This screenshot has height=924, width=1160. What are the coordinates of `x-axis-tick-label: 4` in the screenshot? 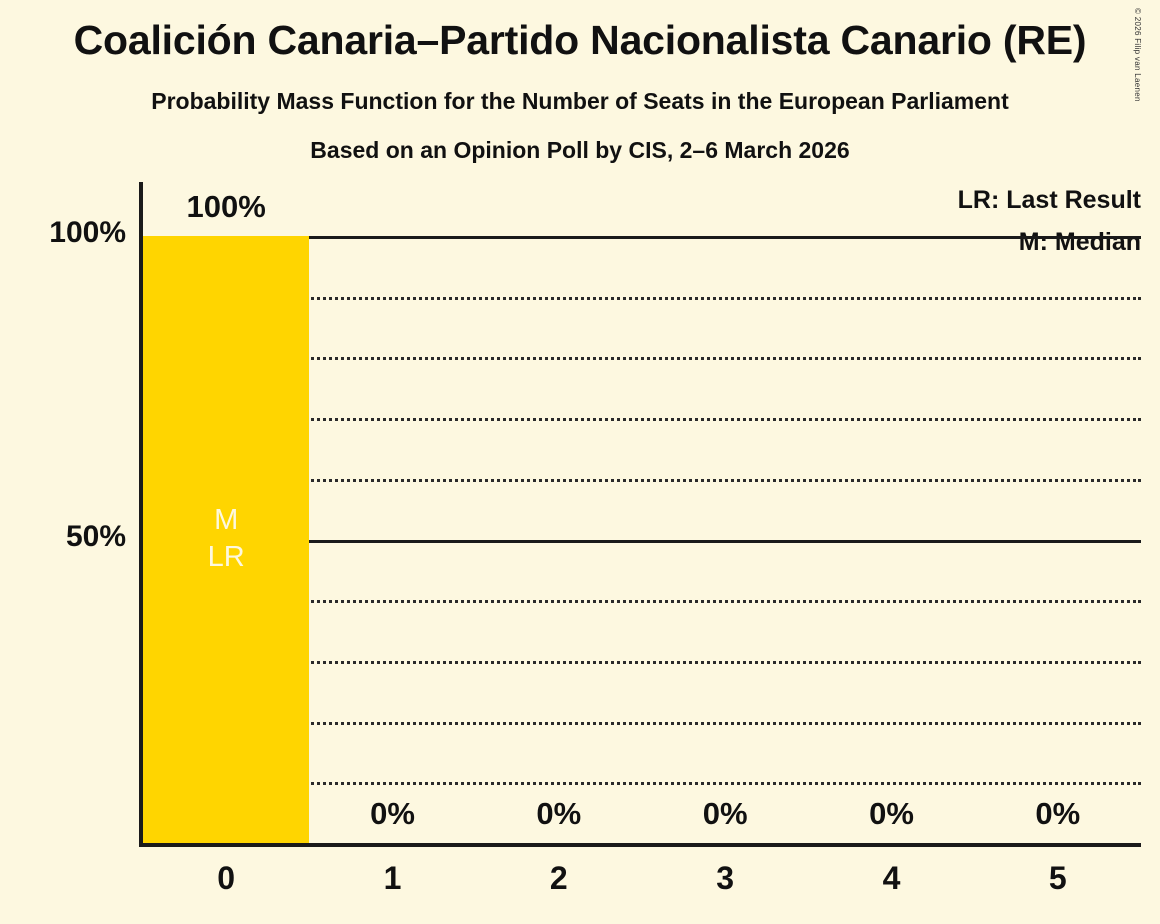 It's located at (891, 878).